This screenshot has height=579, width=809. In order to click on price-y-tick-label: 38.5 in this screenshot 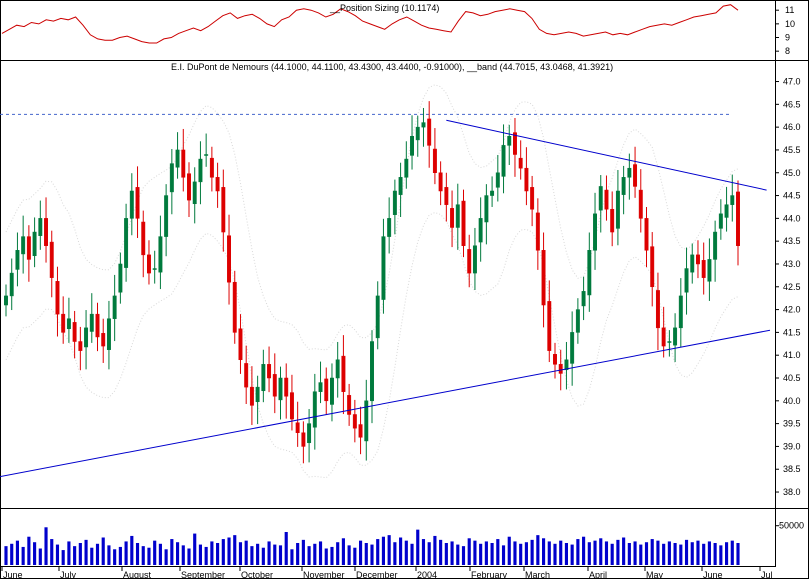, I will do `click(792, 469)`.